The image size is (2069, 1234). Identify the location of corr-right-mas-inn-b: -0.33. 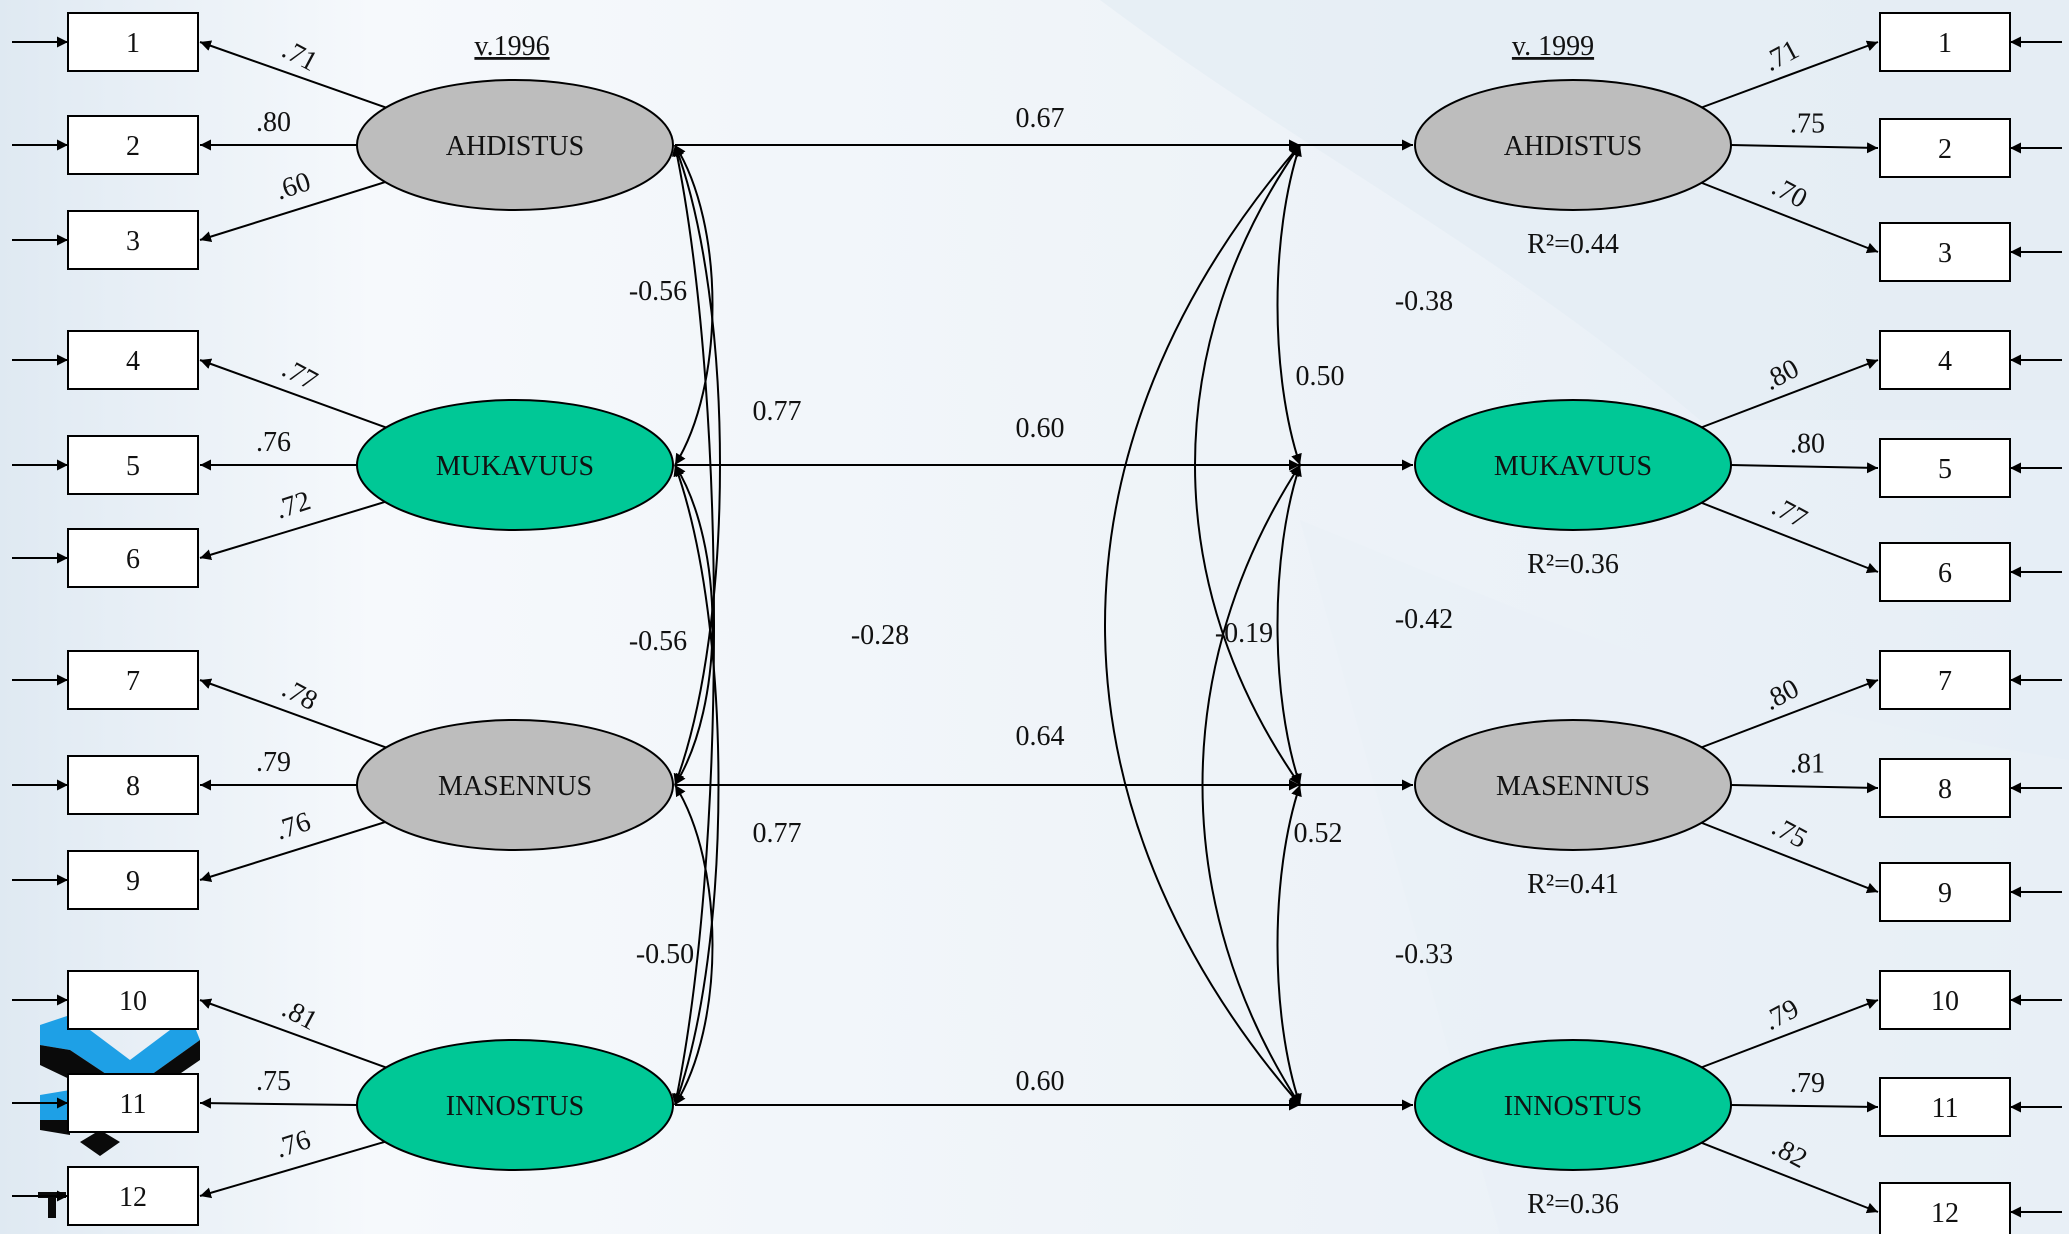
(1424, 954).